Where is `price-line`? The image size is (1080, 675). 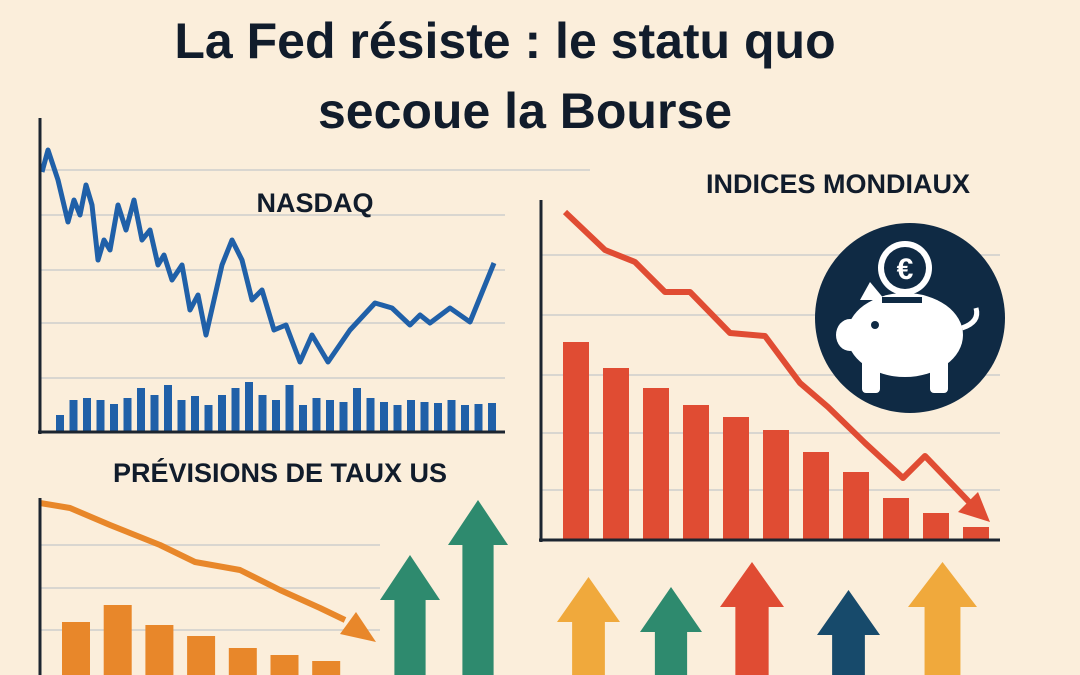 price-line is located at coordinates (268, 256).